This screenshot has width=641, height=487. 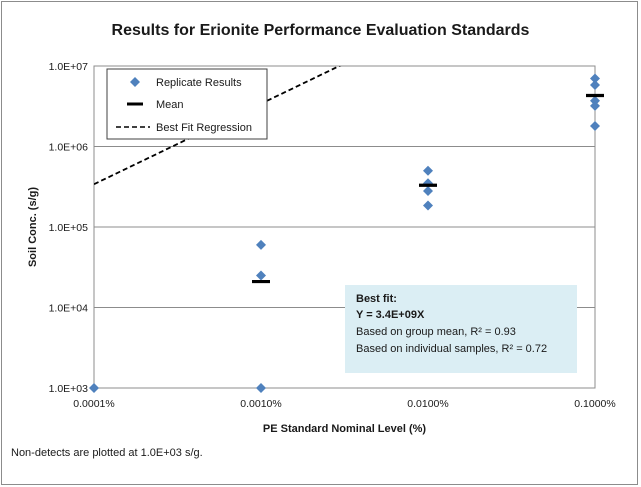 I want to click on legend-fit-label: Best Fit Regression, so click(x=204, y=128).